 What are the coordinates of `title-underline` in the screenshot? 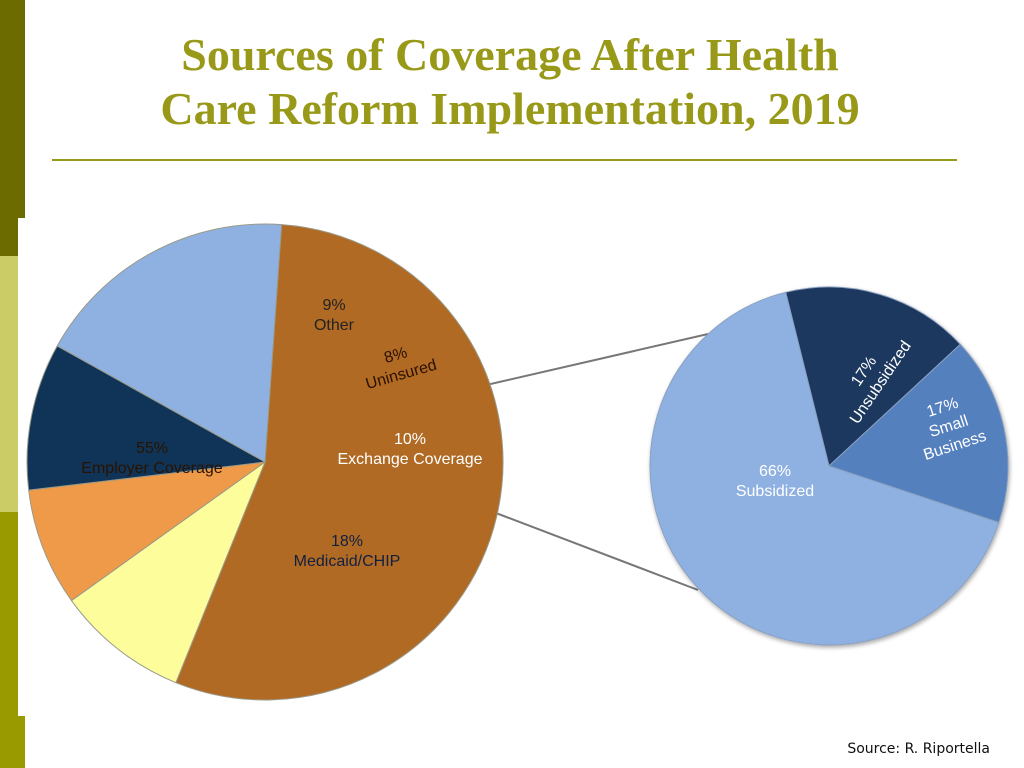 It's located at (504, 160).